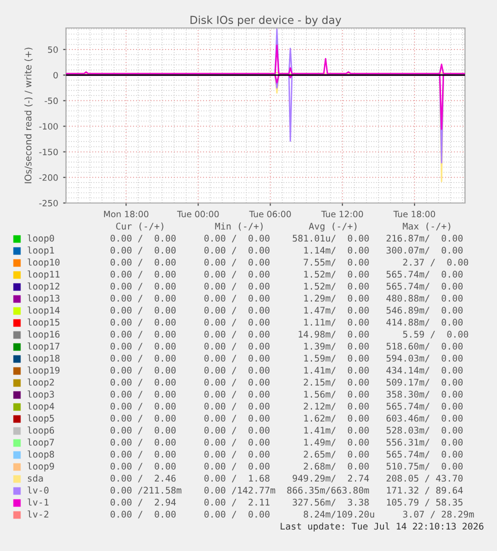 Image resolution: width=497 pixels, height=551 pixels. What do you see at coordinates (41, 443) in the screenshot?
I see `legend-label: loop7` at bounding box center [41, 443].